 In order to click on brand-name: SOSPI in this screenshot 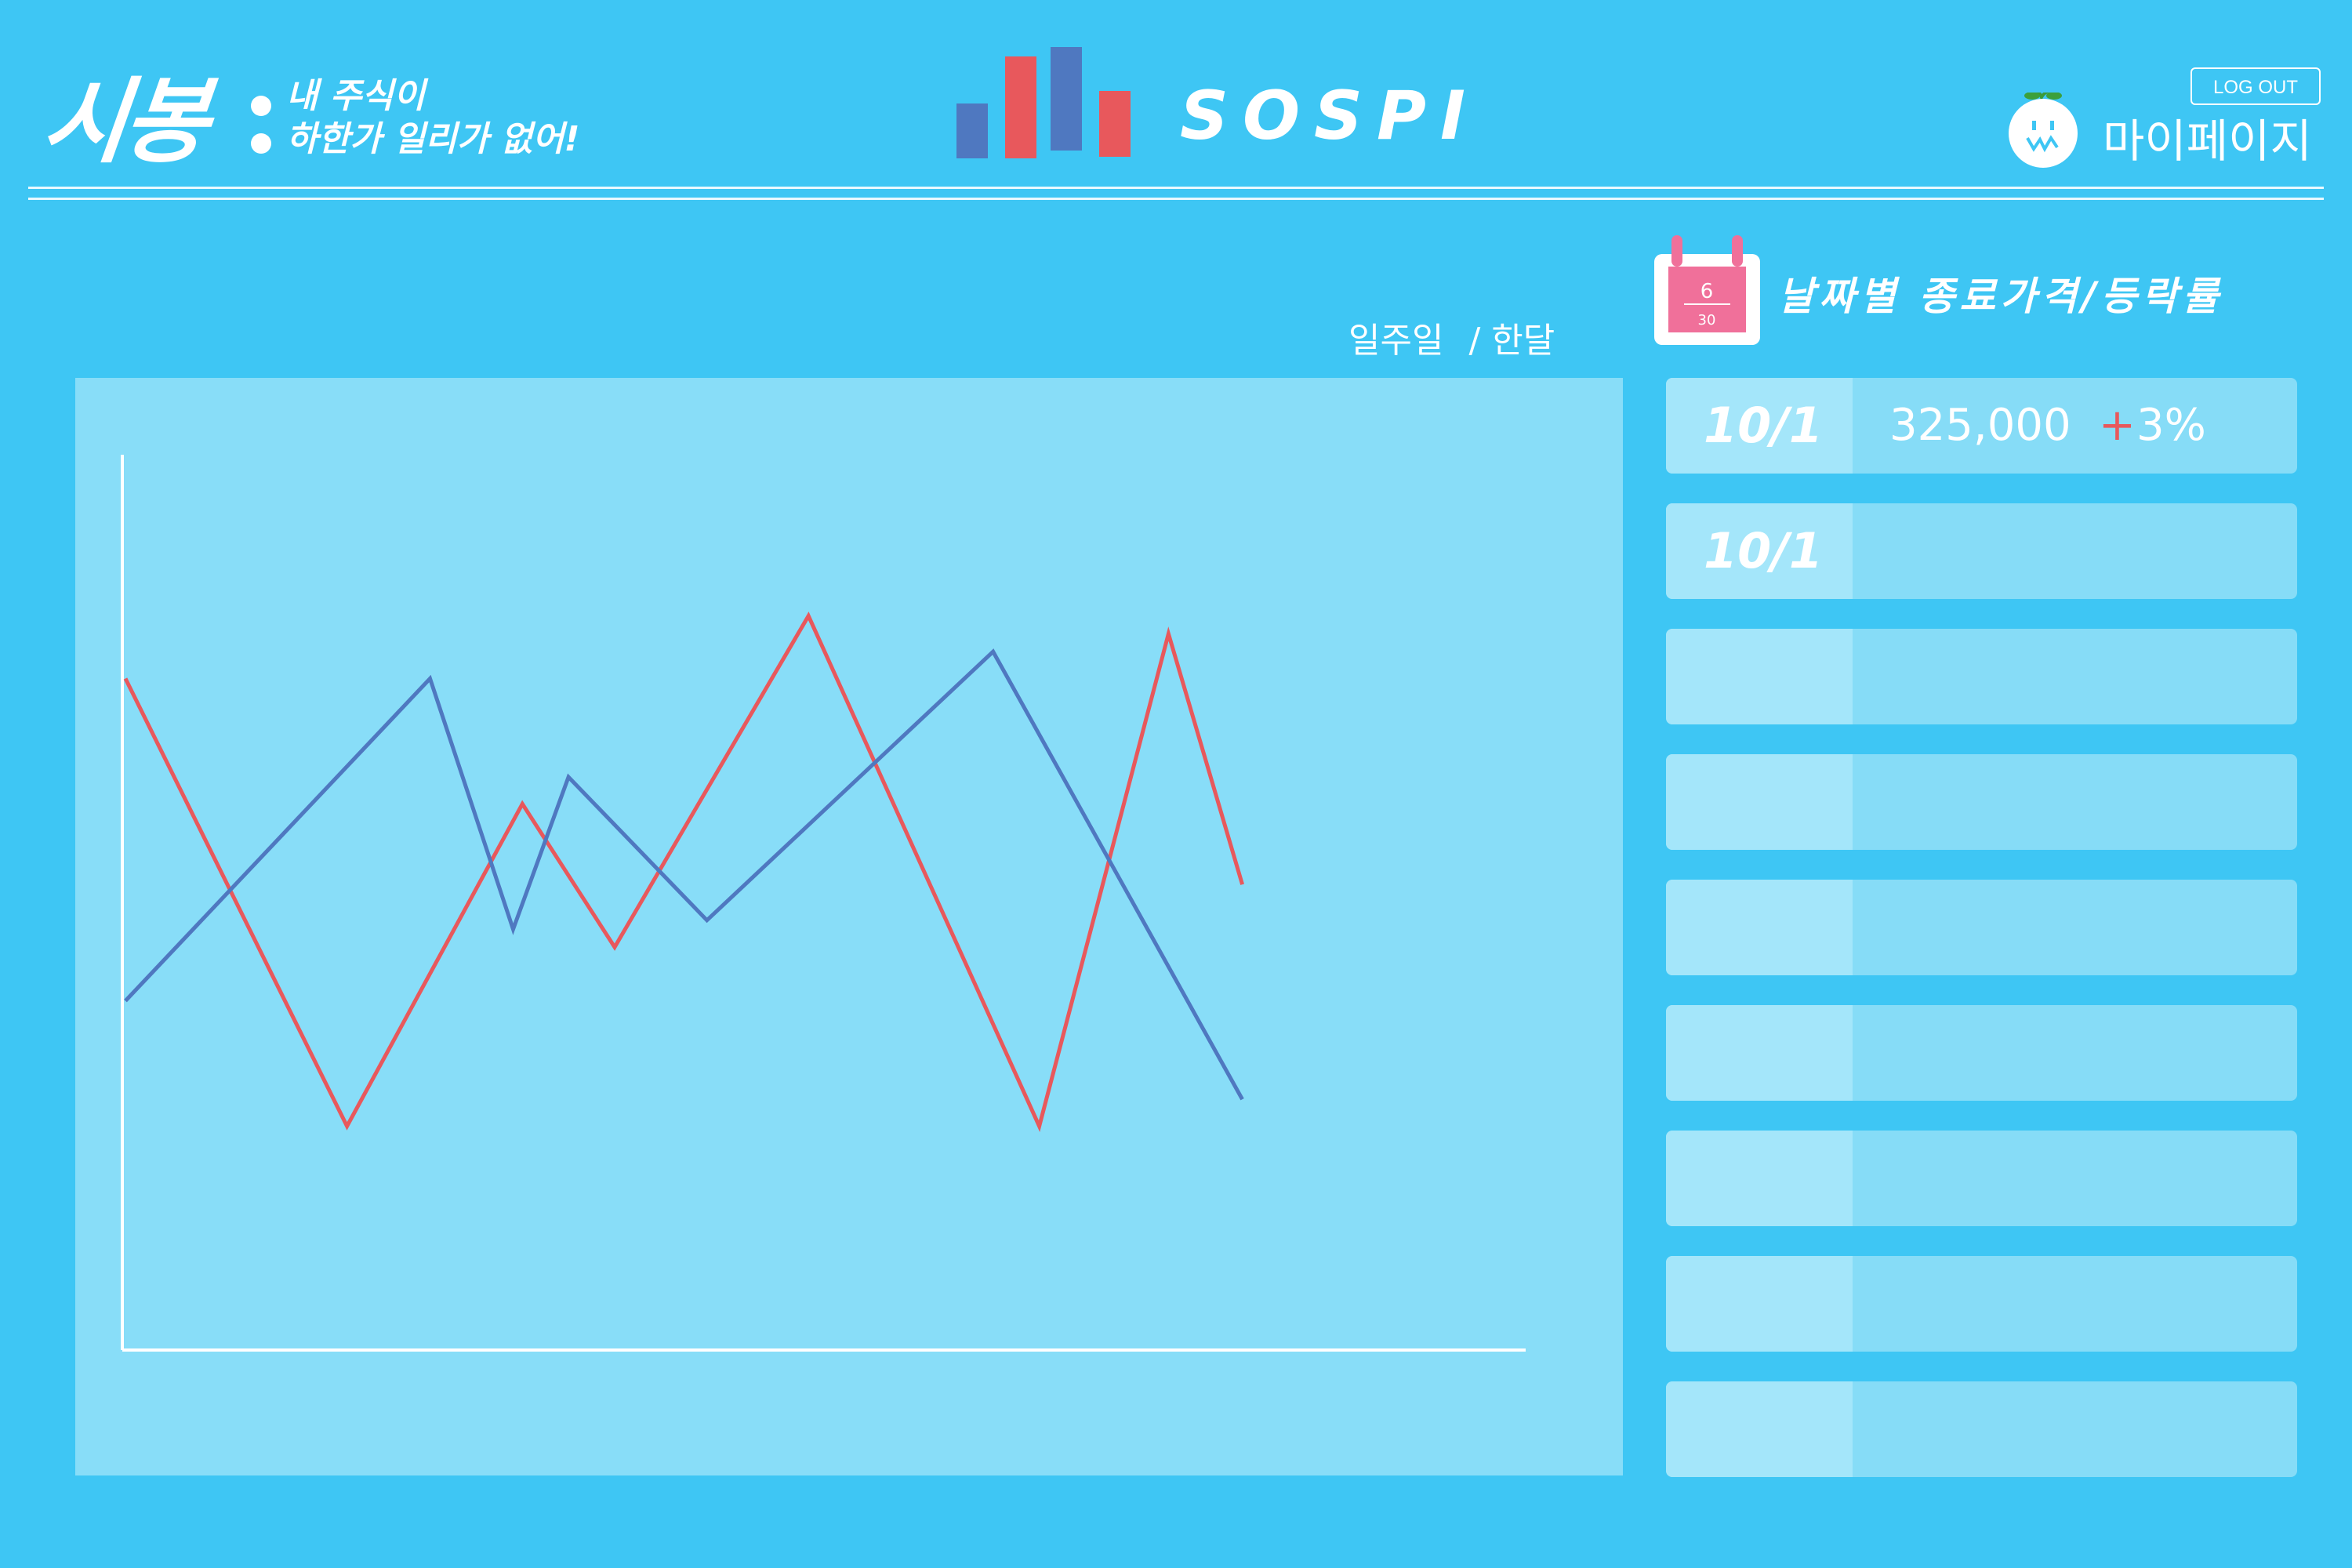, I will do `click(1330, 116)`.